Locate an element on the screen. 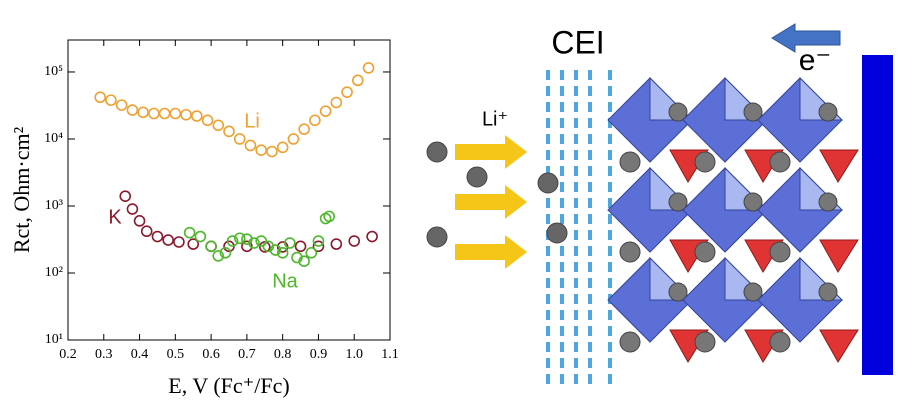 Image resolution: width=911 pixels, height=420 pixels. y-tick-label: 10³ is located at coordinates (54, 205).